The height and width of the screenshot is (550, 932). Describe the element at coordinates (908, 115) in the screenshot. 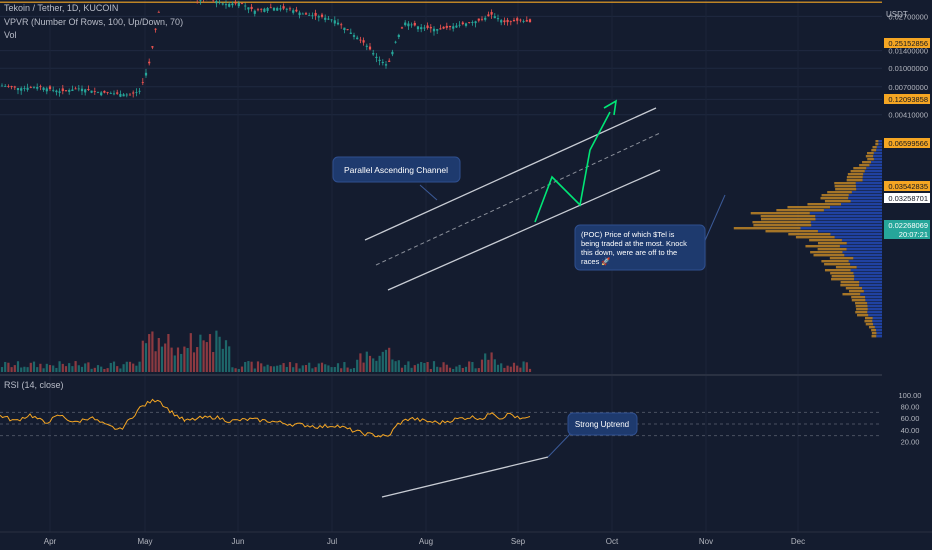

I see `price-tick-label: 0.00410000` at that location.